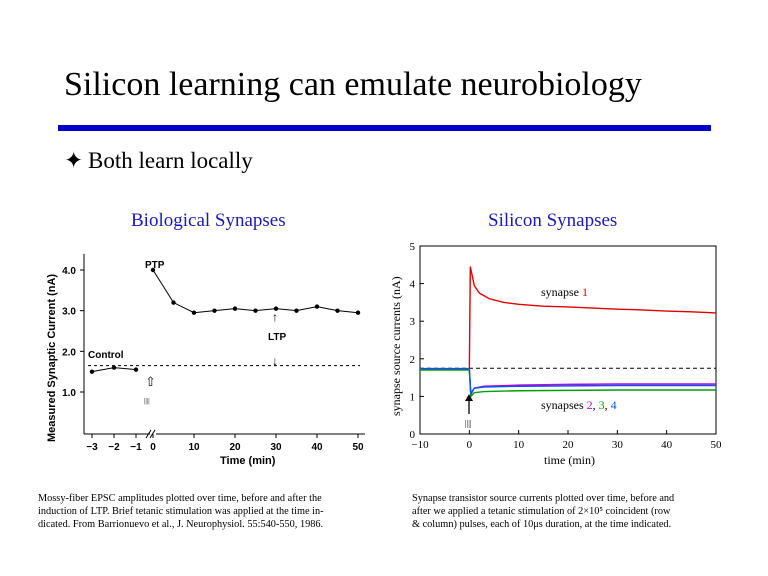  Describe the element at coordinates (52, 358) in the screenshot. I see `left-y-label: Measured Synaptic Current (nA)` at that location.